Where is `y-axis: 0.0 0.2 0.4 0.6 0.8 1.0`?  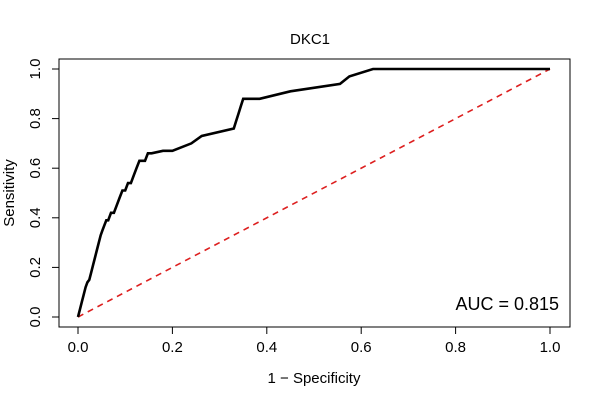
y-axis: 0.0 0.2 0.4 0.6 0.8 1.0 is located at coordinates (43, 193).